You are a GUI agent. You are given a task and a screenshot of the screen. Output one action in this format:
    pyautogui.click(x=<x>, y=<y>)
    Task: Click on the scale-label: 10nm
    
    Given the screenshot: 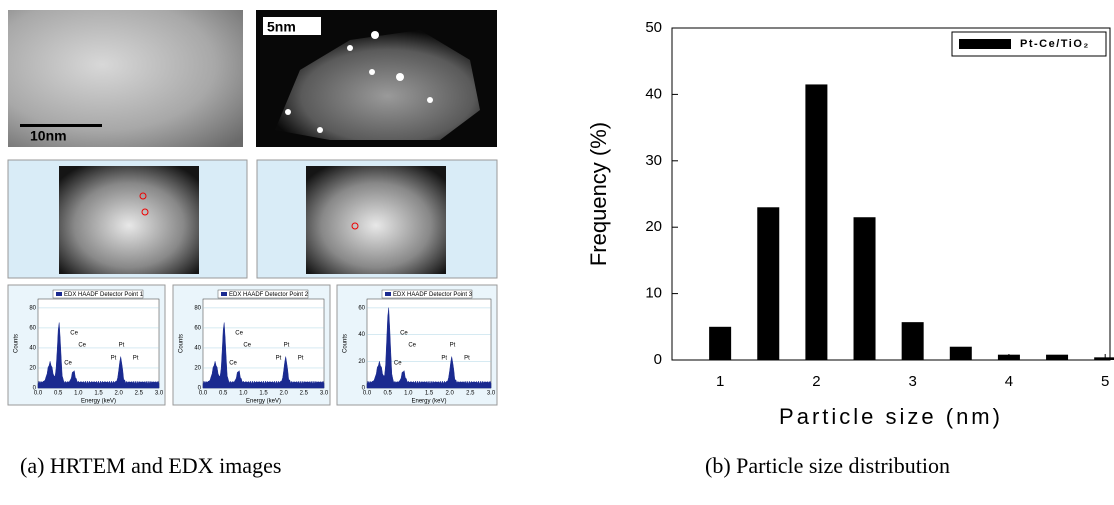 What is the action you would take?
    pyautogui.click(x=48, y=136)
    